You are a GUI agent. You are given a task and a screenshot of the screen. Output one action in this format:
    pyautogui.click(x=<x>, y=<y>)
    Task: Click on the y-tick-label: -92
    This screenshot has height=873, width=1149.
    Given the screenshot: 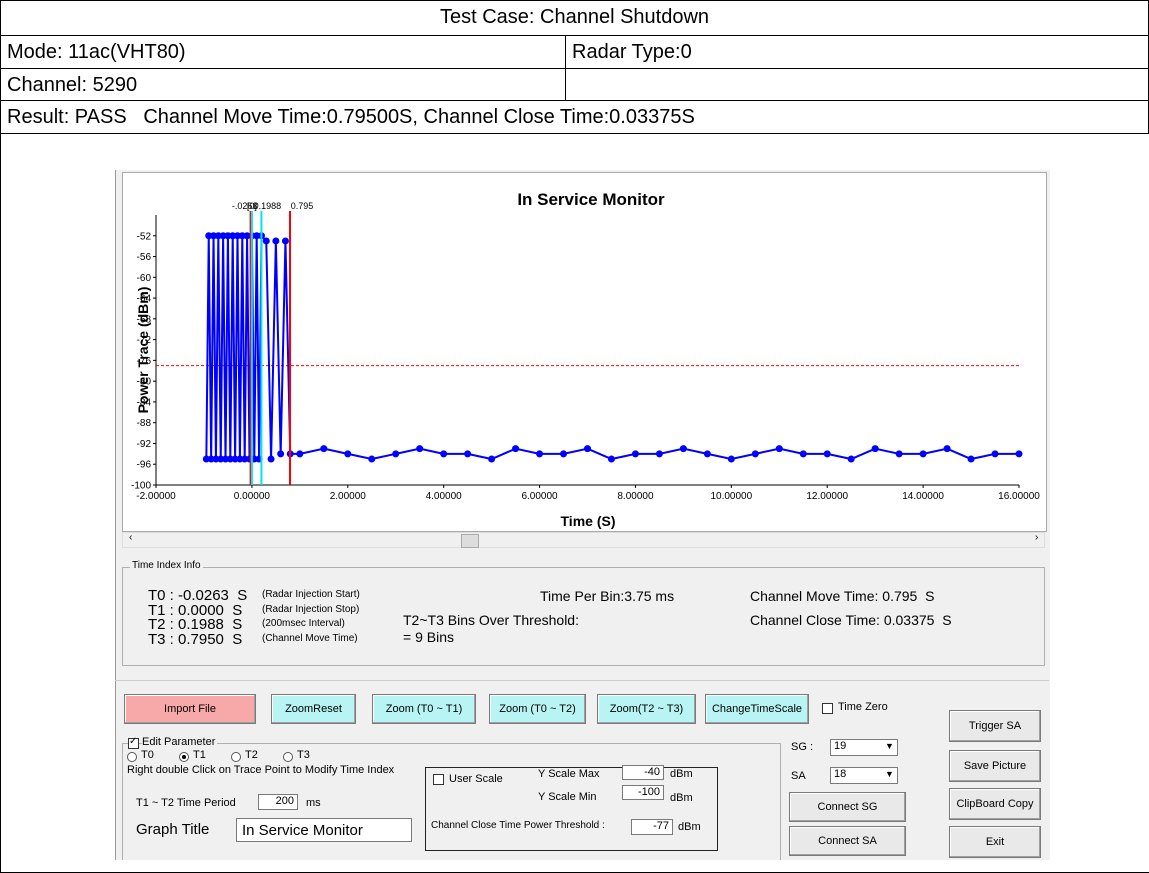 What is the action you would take?
    pyautogui.click(x=144, y=444)
    